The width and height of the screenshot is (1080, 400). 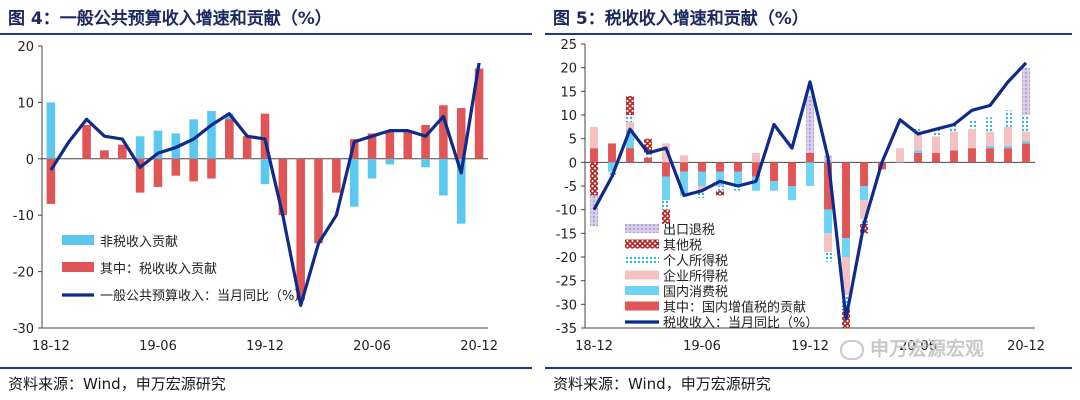 I want to click on y-tick-label: 10, so click(x=25, y=103).